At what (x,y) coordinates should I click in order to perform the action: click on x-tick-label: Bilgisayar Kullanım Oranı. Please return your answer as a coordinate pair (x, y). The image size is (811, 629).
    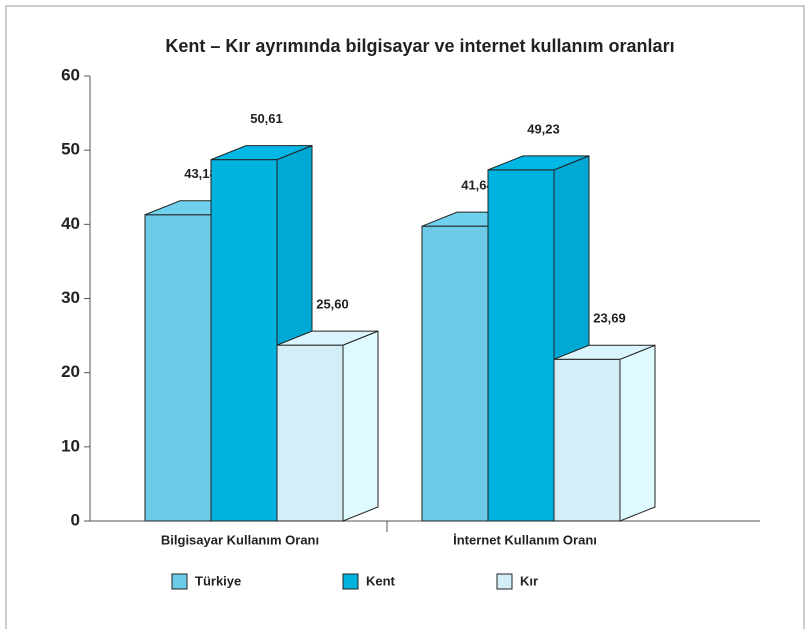
    Looking at the image, I should click on (240, 539).